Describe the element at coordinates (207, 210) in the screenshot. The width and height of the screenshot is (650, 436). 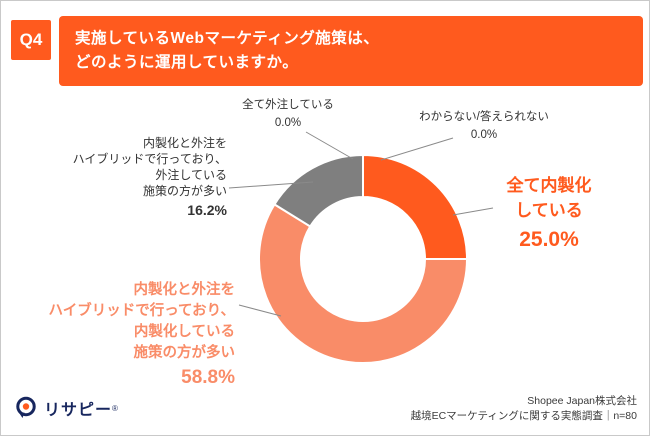
I see `label-hybrid-outsourced-value: 16.2%` at that location.